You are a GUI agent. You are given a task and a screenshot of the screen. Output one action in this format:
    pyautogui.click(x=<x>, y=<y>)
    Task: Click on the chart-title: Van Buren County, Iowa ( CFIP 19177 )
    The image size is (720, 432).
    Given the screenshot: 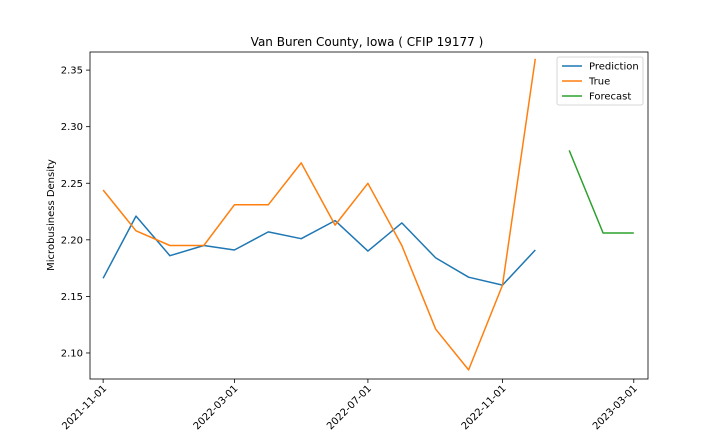 What is the action you would take?
    pyautogui.click(x=367, y=42)
    